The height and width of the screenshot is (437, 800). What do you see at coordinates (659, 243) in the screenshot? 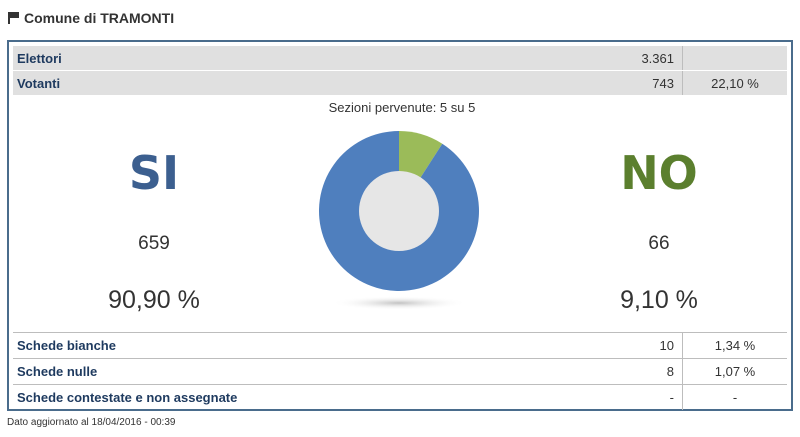
I see `no-count: 66` at bounding box center [659, 243].